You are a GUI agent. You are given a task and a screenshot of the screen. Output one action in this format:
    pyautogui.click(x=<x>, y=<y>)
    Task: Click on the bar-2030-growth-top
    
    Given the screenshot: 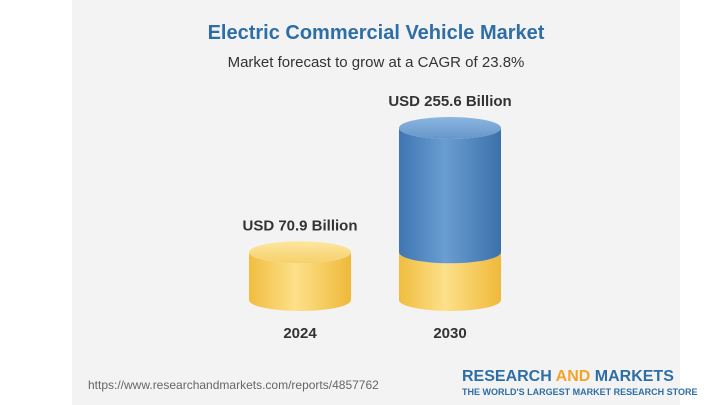 What is the action you would take?
    pyautogui.click(x=450, y=128)
    